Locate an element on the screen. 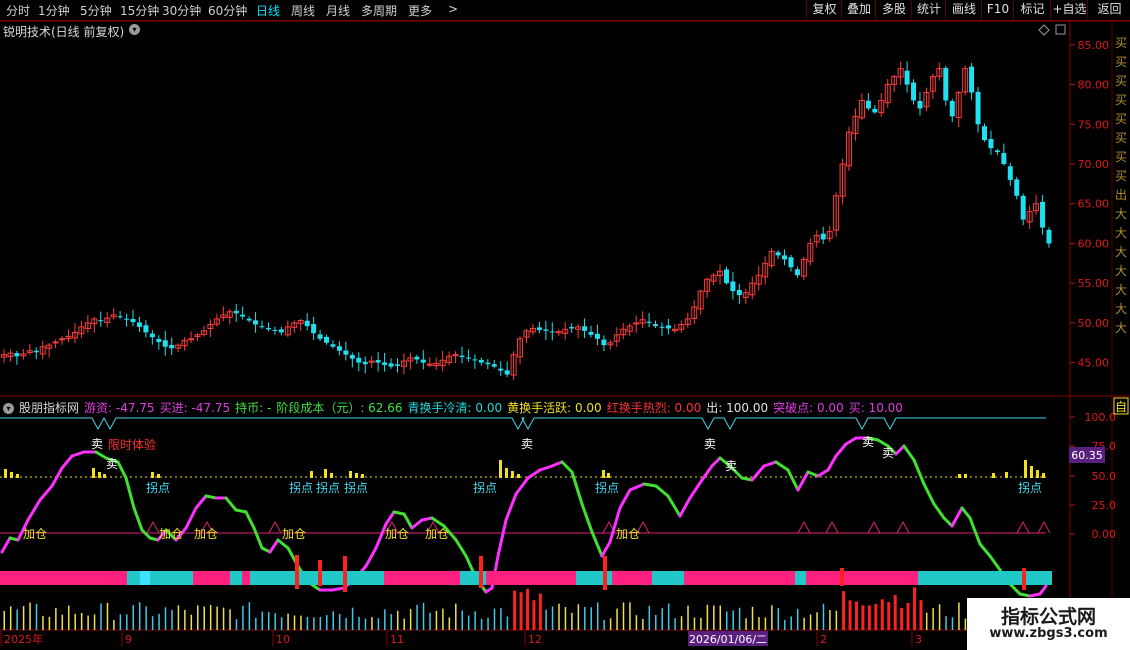 This screenshot has height=650, width=1130. watermark-line2: www.zbgs3.com is located at coordinates (1048, 633).